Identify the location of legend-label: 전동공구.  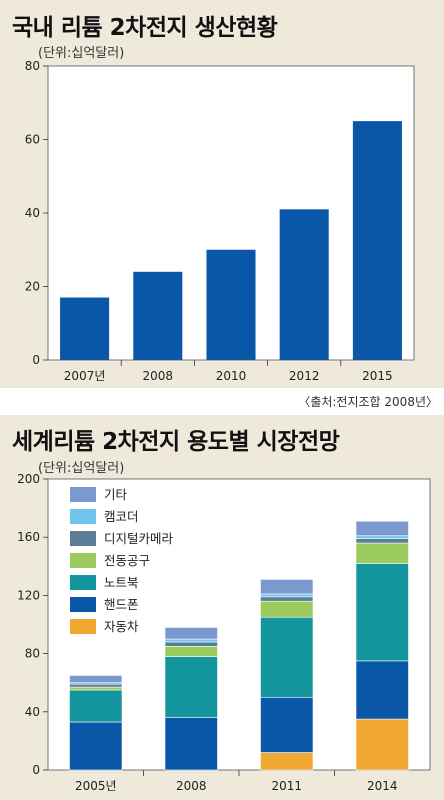
(127, 560).